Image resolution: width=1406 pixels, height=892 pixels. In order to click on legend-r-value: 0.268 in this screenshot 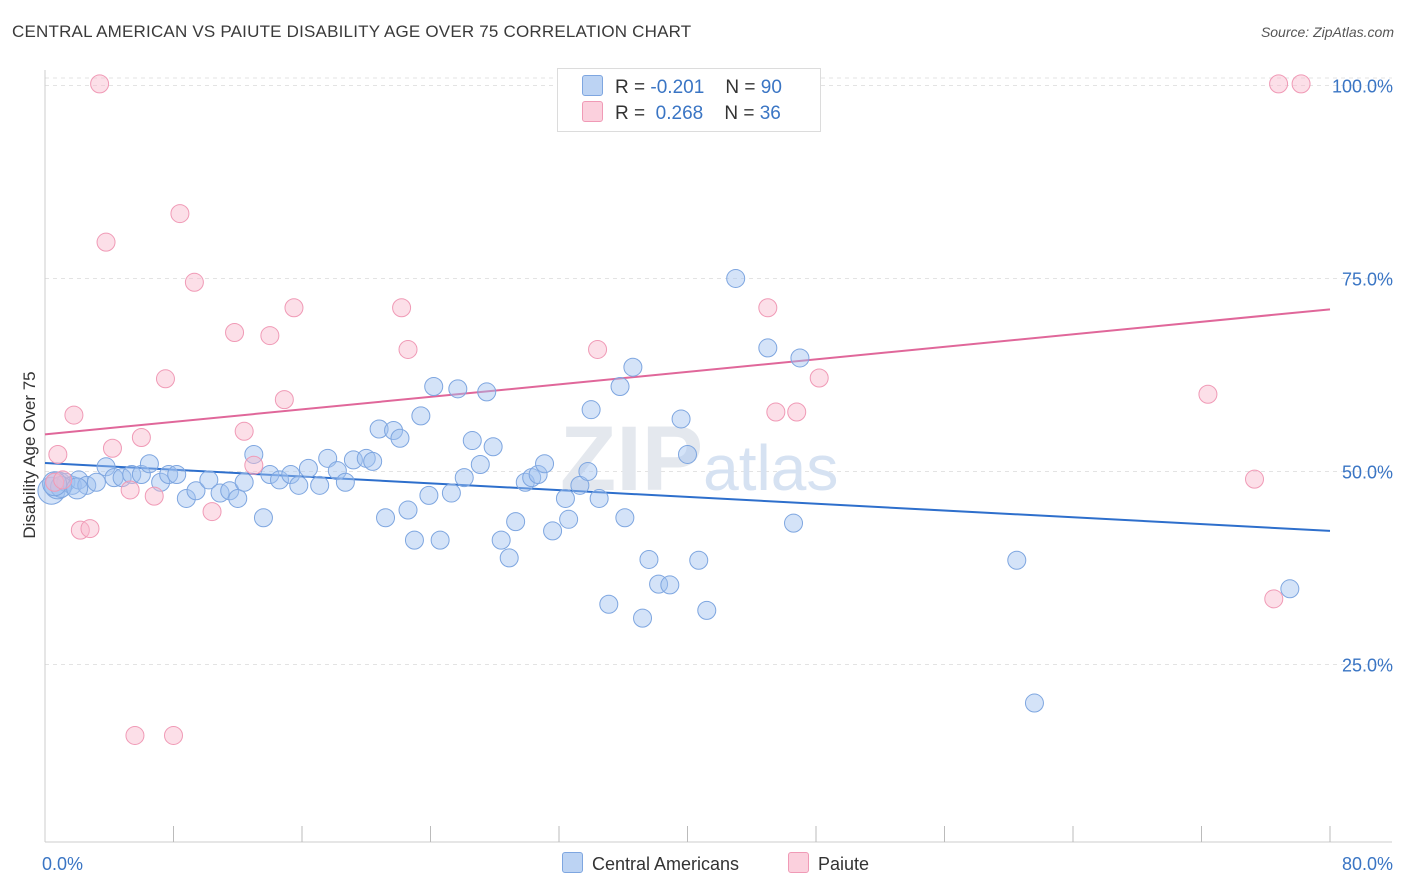, I will do `click(679, 113)`.